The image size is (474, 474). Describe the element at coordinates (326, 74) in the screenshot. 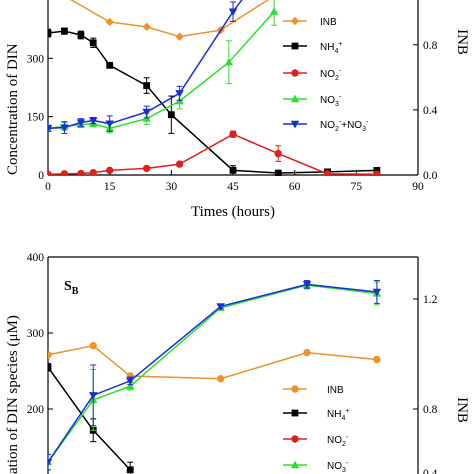

I see `panel-a-legend: INB NH4+ NO2- NO3- NO2-+NO3-` at that location.